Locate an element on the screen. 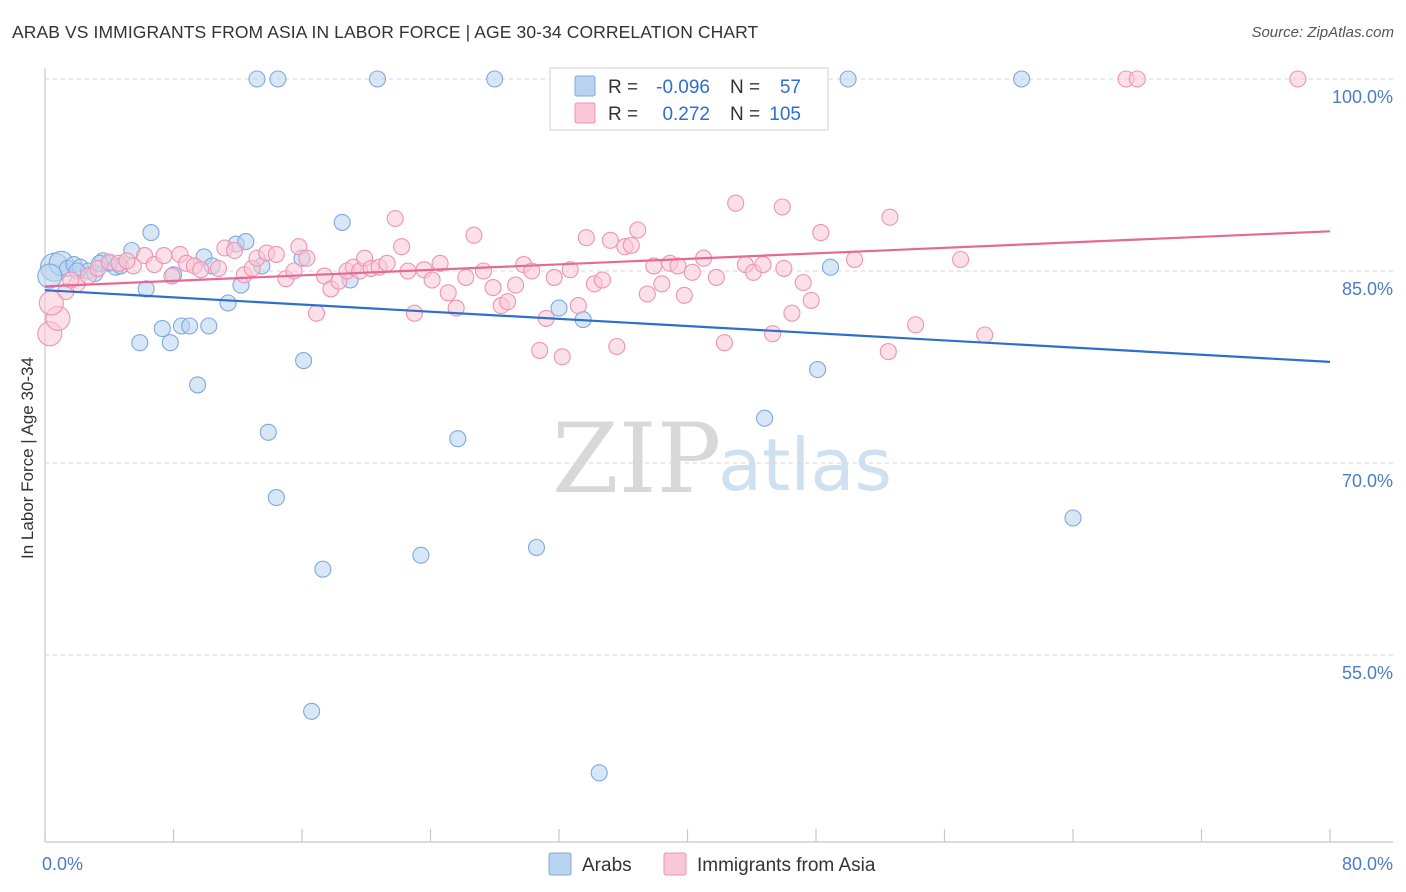 The image size is (1406, 892). stats-legend-swatch-asia is located at coordinates (585, 113).